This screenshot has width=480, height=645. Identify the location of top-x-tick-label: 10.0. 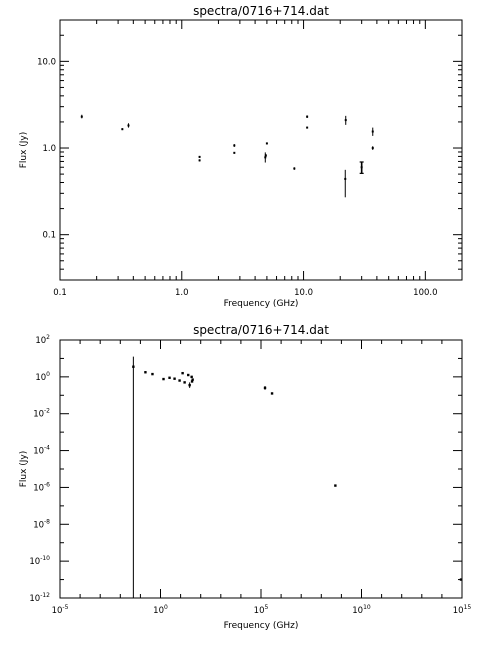
(303, 293).